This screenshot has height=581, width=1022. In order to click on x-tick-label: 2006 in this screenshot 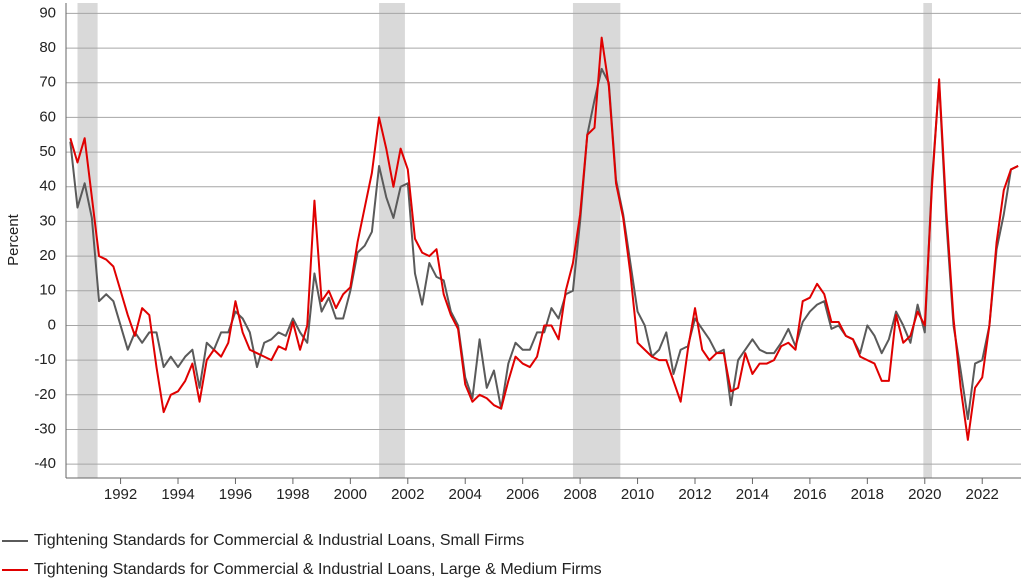, I will do `click(522, 494)`.